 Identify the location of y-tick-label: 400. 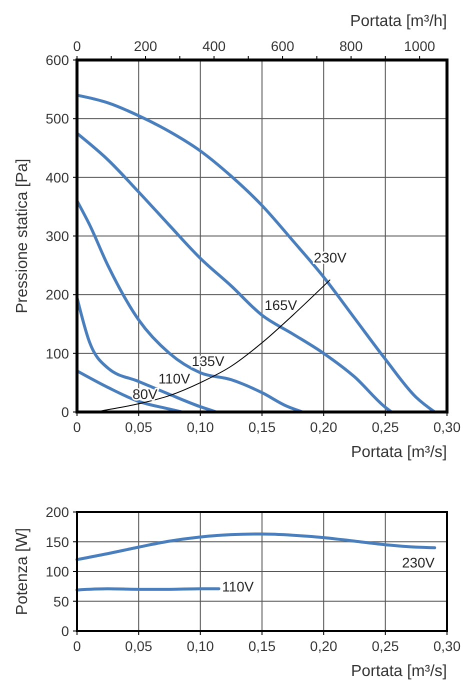
(58, 177).